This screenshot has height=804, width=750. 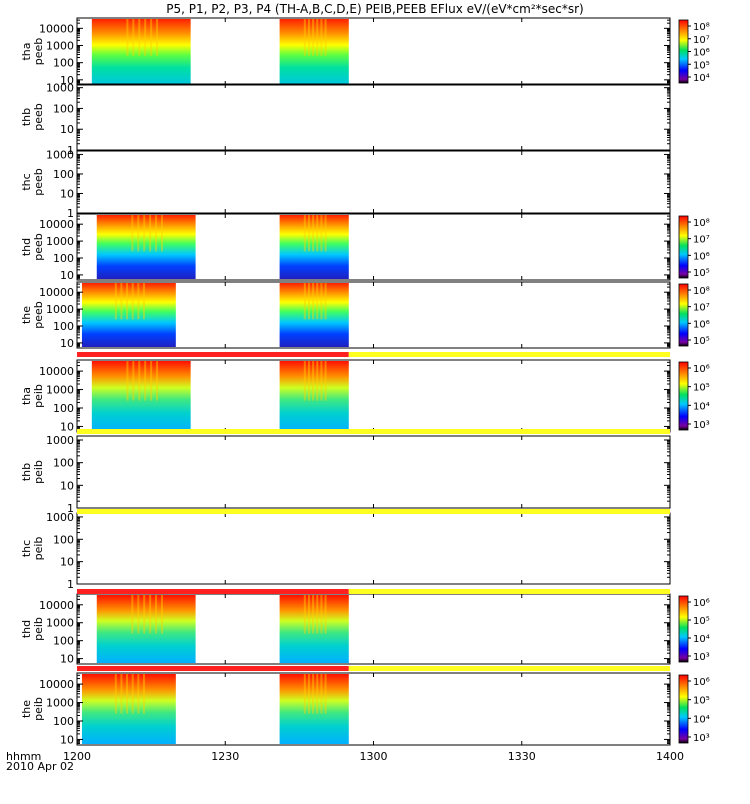 I want to click on panel-thc-peeb: 1 10 100 1000 thc peeb, so click(x=345, y=184).